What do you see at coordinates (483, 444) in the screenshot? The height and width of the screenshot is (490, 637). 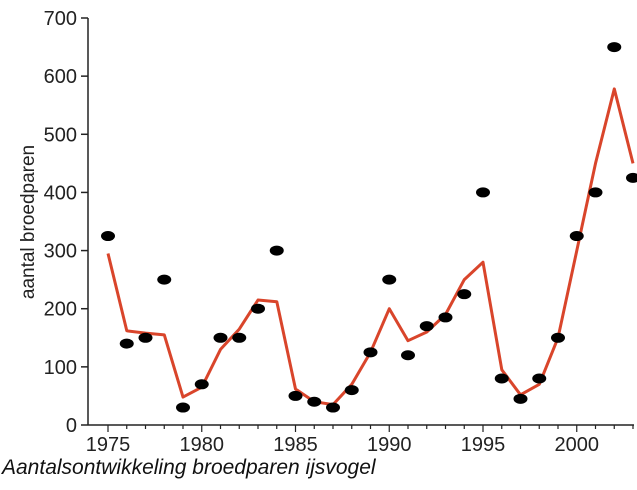 I see `x-tick-label: 1995` at bounding box center [483, 444].